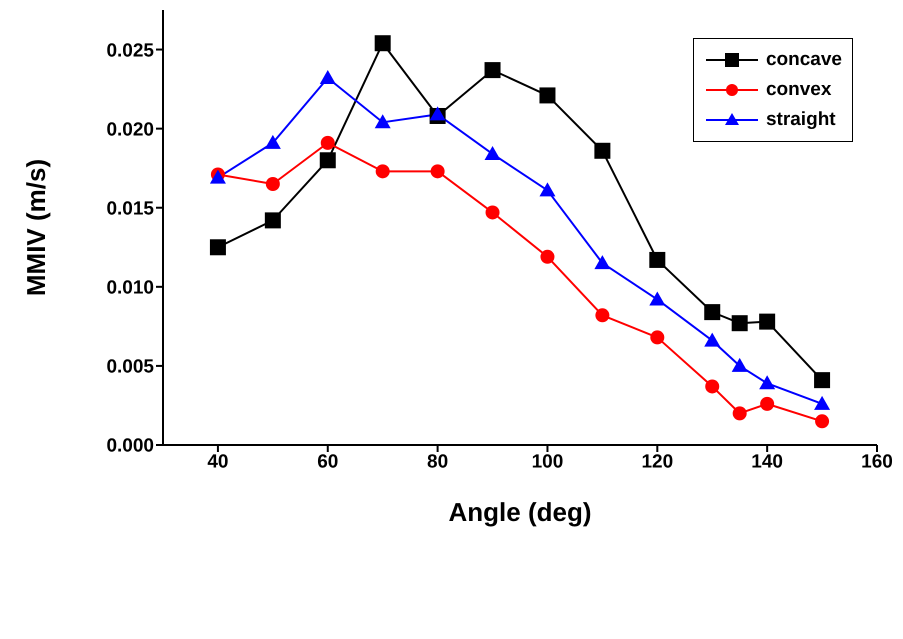 The image size is (903, 639). What do you see at coordinates (437, 461) in the screenshot?
I see `x-tick-label: 80` at bounding box center [437, 461].